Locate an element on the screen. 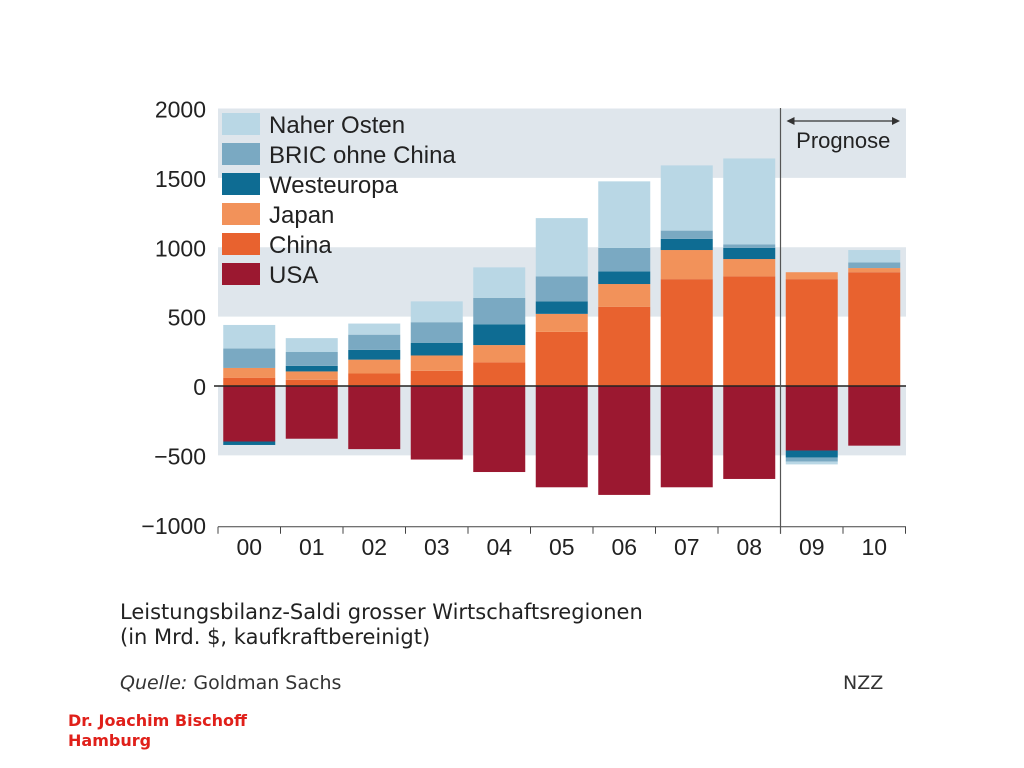 The height and width of the screenshot is (768, 1024). caption-line-2: (in Mrd. $, kaufkraftbereinigt) is located at coordinates (275, 637).